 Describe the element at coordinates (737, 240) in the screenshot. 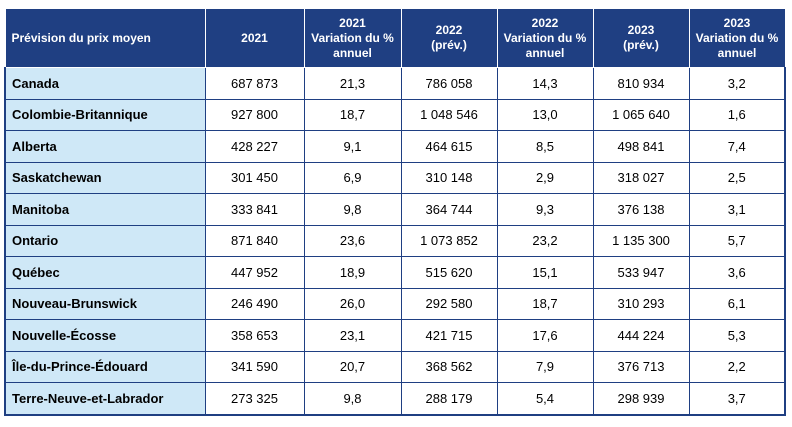

I see `value-cell: 5,7` at that location.